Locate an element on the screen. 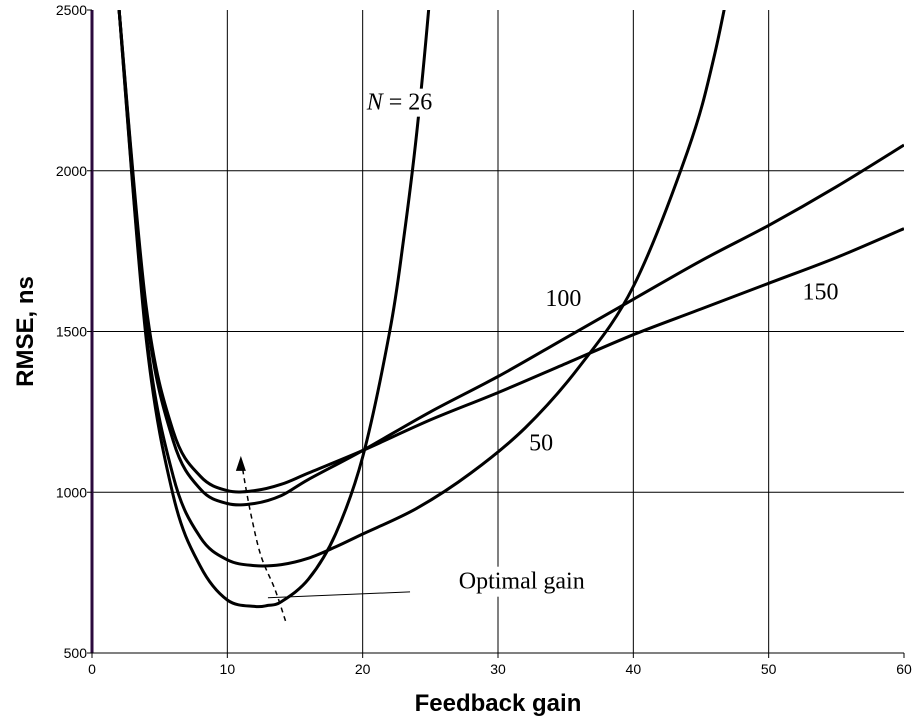 This screenshot has width=919, height=724. x-axis-label: Feedback gain is located at coordinates (498, 703).